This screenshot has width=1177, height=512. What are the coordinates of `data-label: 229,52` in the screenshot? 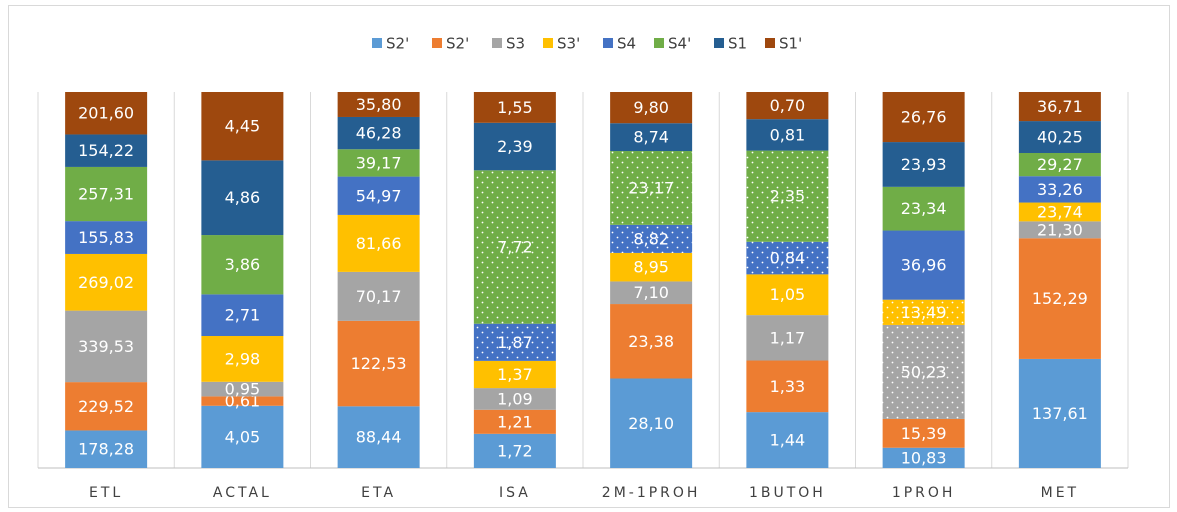 It's located at (106, 406).